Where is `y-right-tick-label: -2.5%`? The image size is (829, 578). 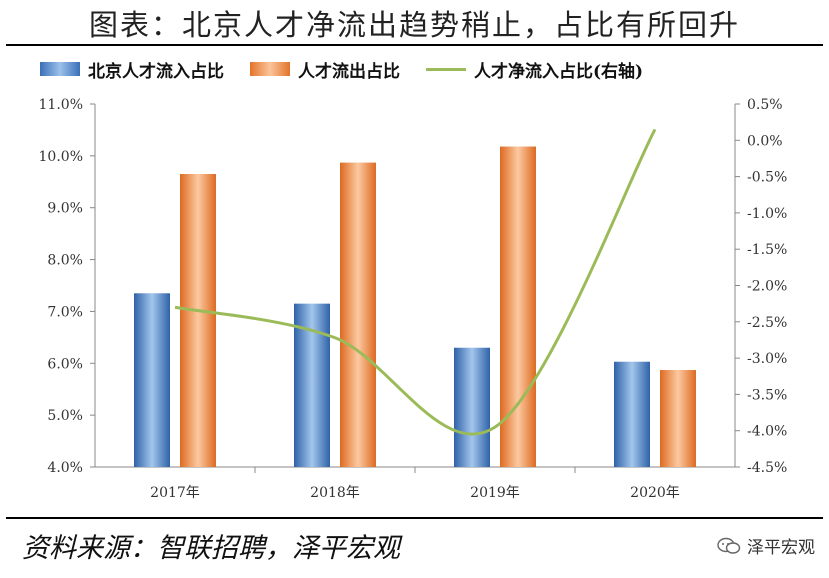 y-right-tick-label: -2.5% is located at coordinates (767, 323).